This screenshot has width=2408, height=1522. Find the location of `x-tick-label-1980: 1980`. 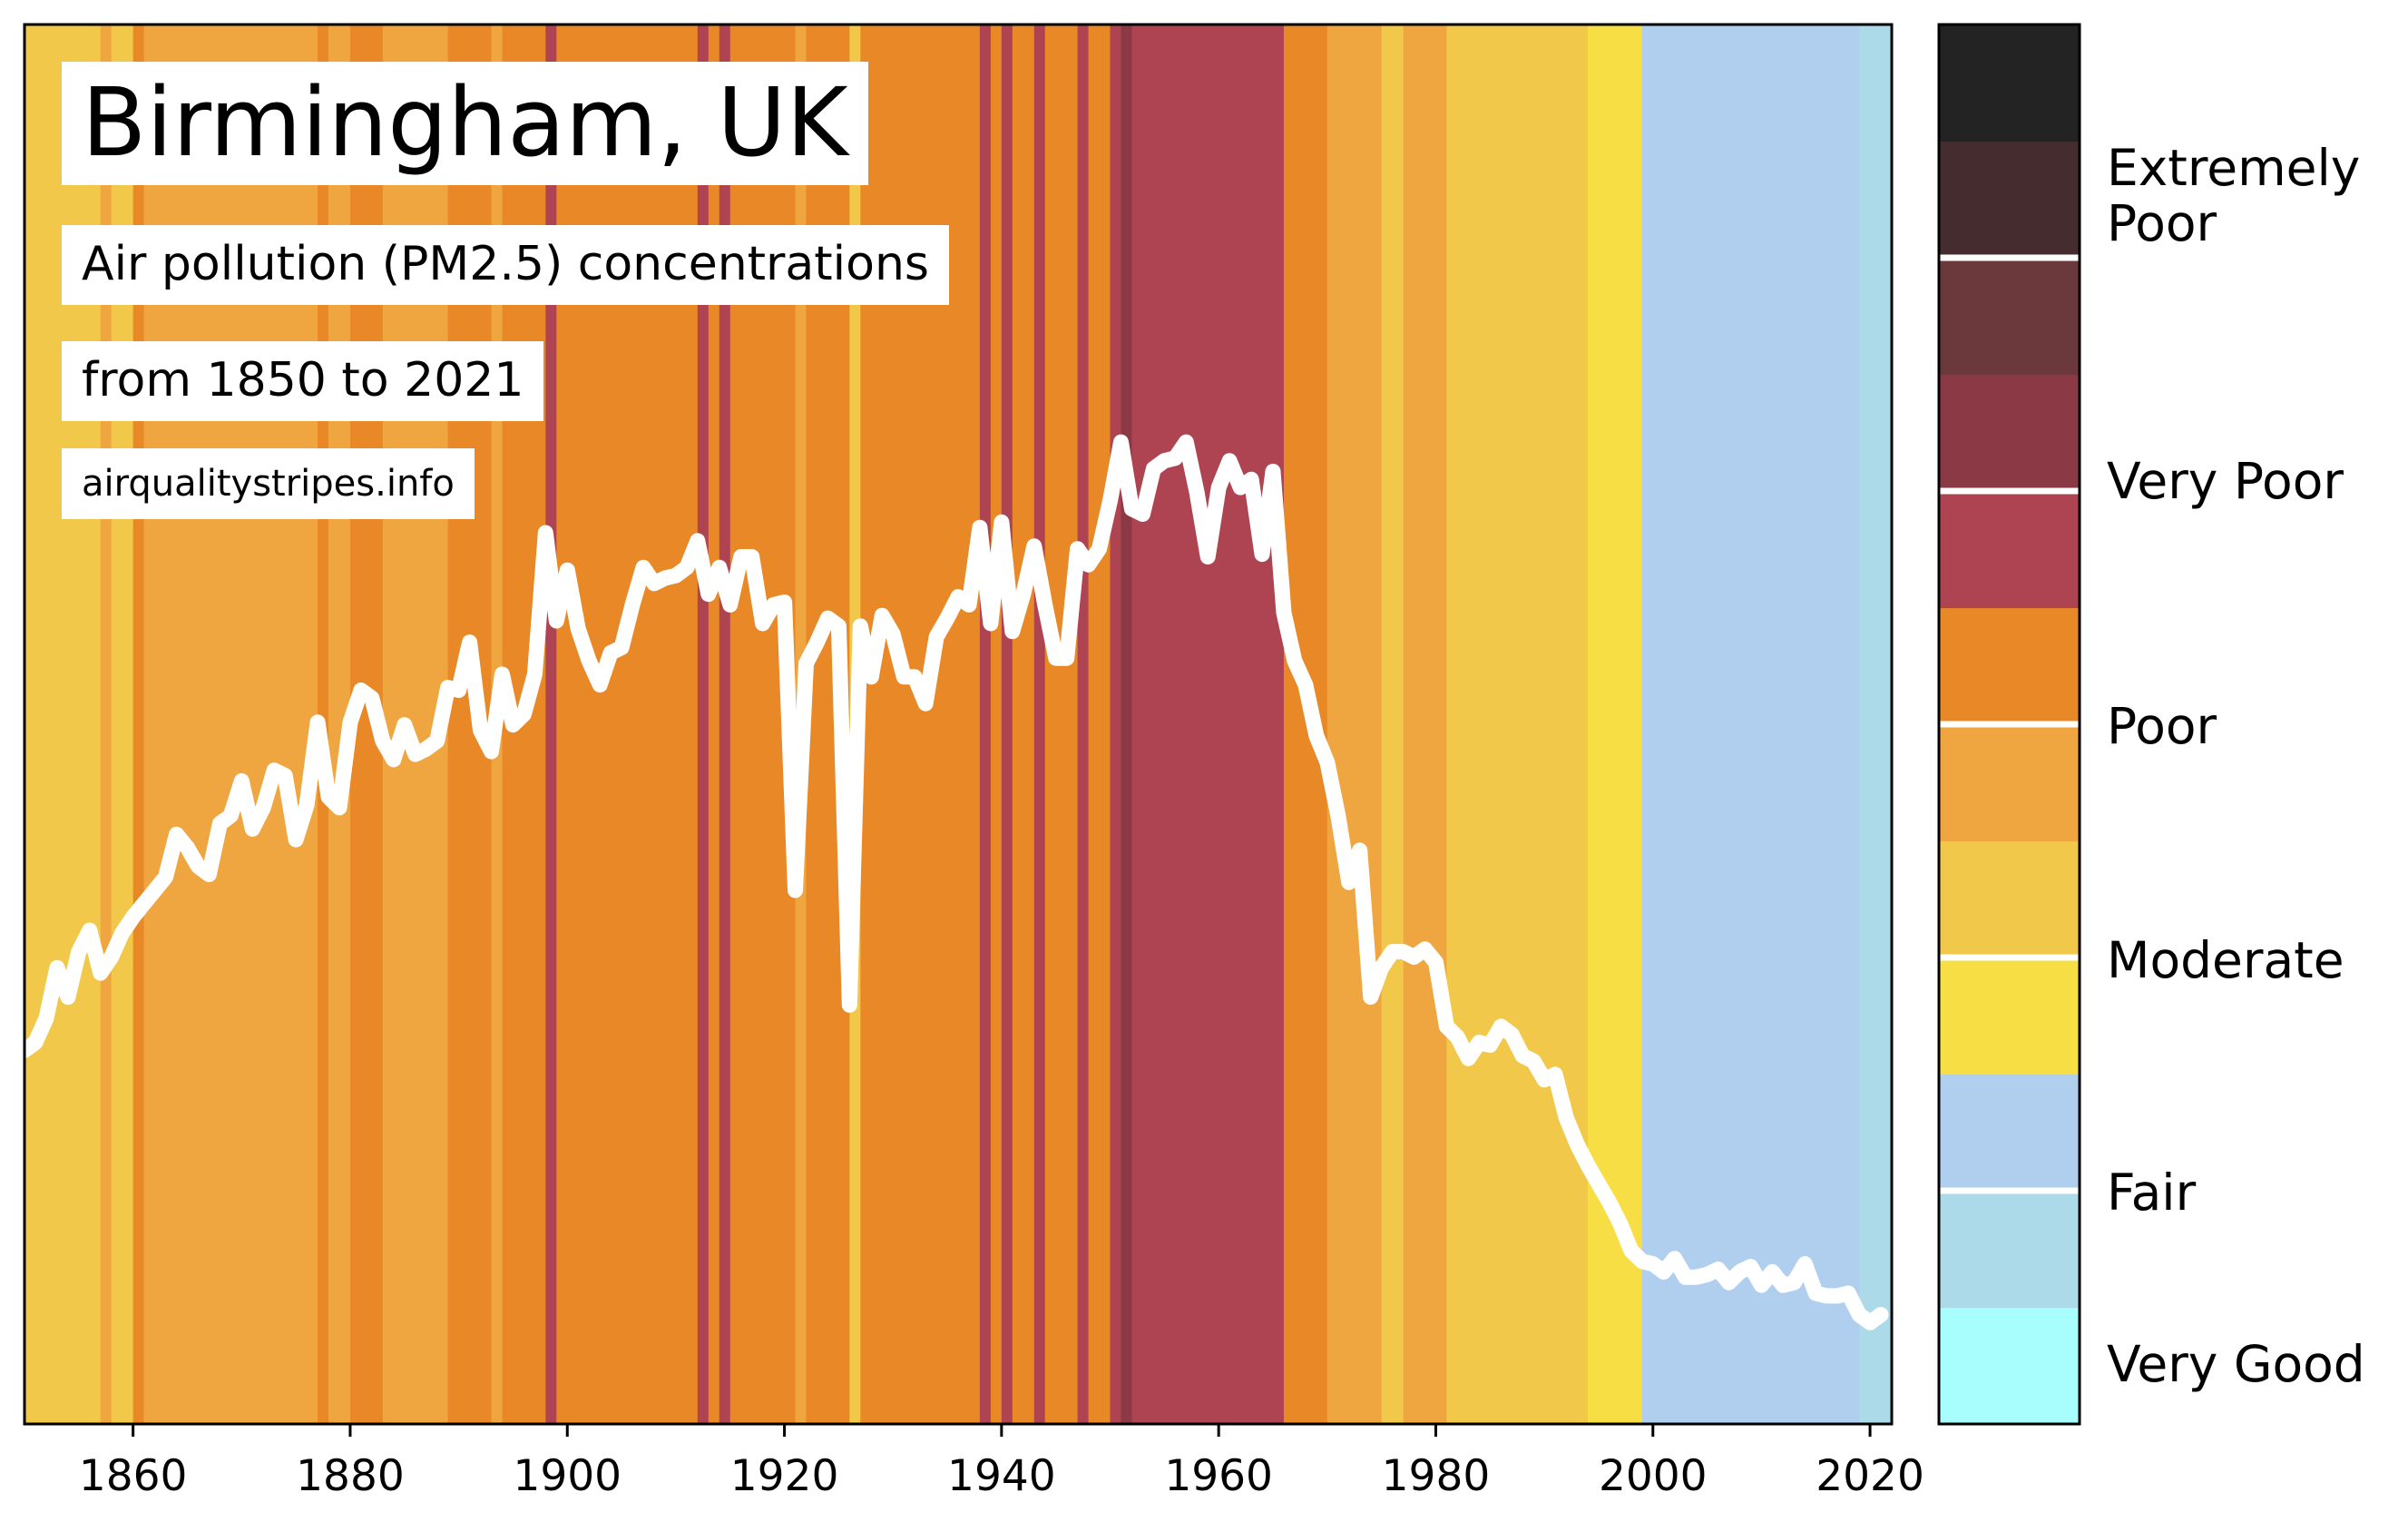

x-tick-label-1980: 1980 is located at coordinates (1436, 1476).